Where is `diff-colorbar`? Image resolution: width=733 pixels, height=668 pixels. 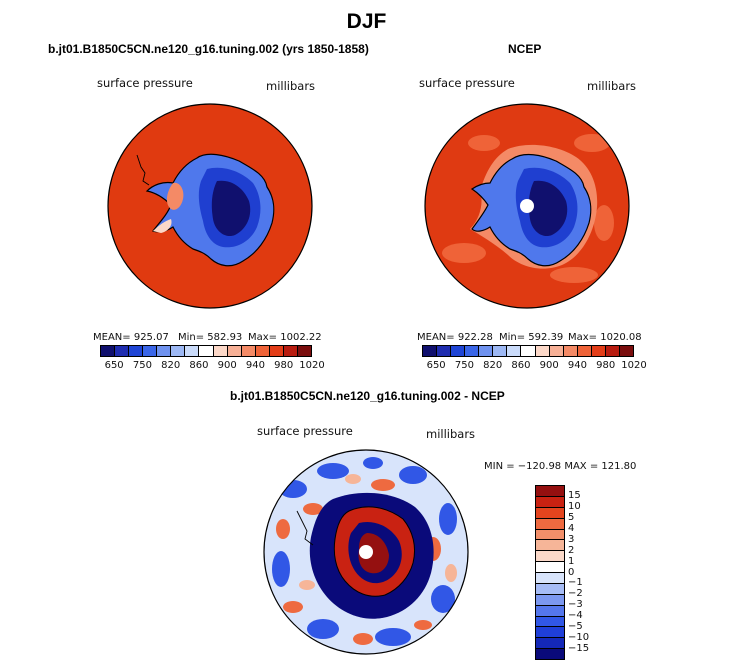 diff-colorbar is located at coordinates (550, 572).